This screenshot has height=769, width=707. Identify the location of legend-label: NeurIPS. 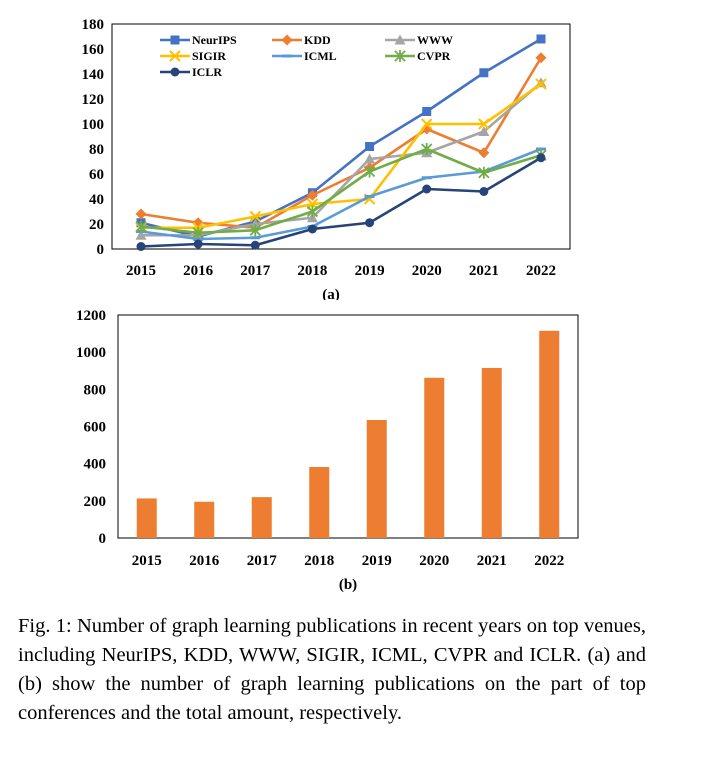
(214, 40).